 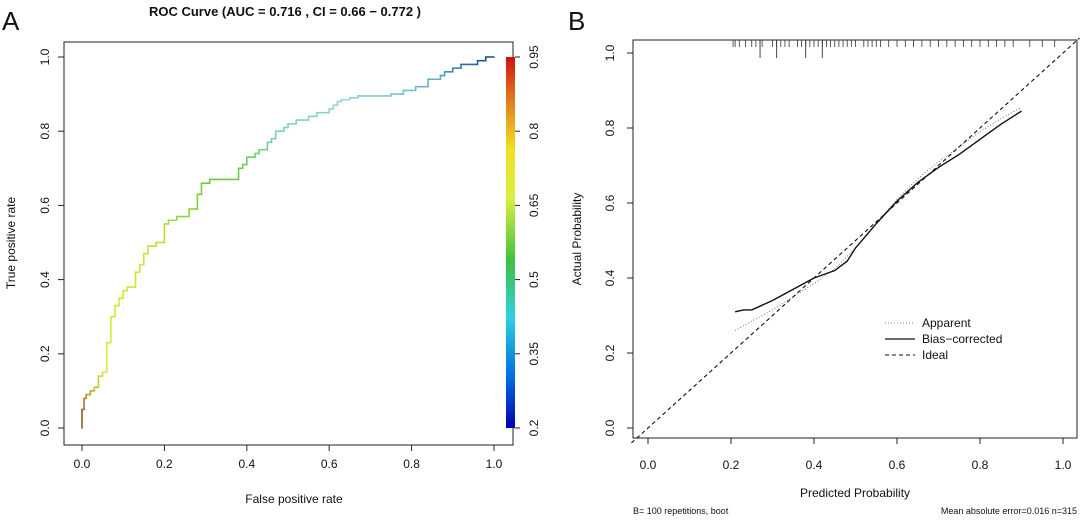 What do you see at coordinates (534, 427) in the screenshot?
I see `colorbar-tick-label: 0.2` at bounding box center [534, 427].